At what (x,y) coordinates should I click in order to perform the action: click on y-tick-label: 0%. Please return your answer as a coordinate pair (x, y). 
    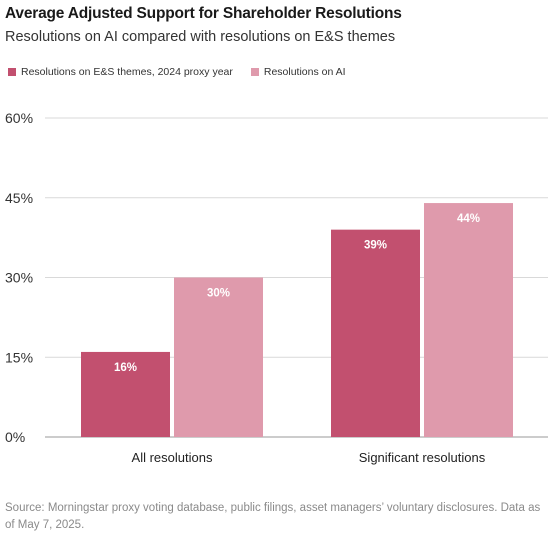
    Looking at the image, I should click on (15, 437).